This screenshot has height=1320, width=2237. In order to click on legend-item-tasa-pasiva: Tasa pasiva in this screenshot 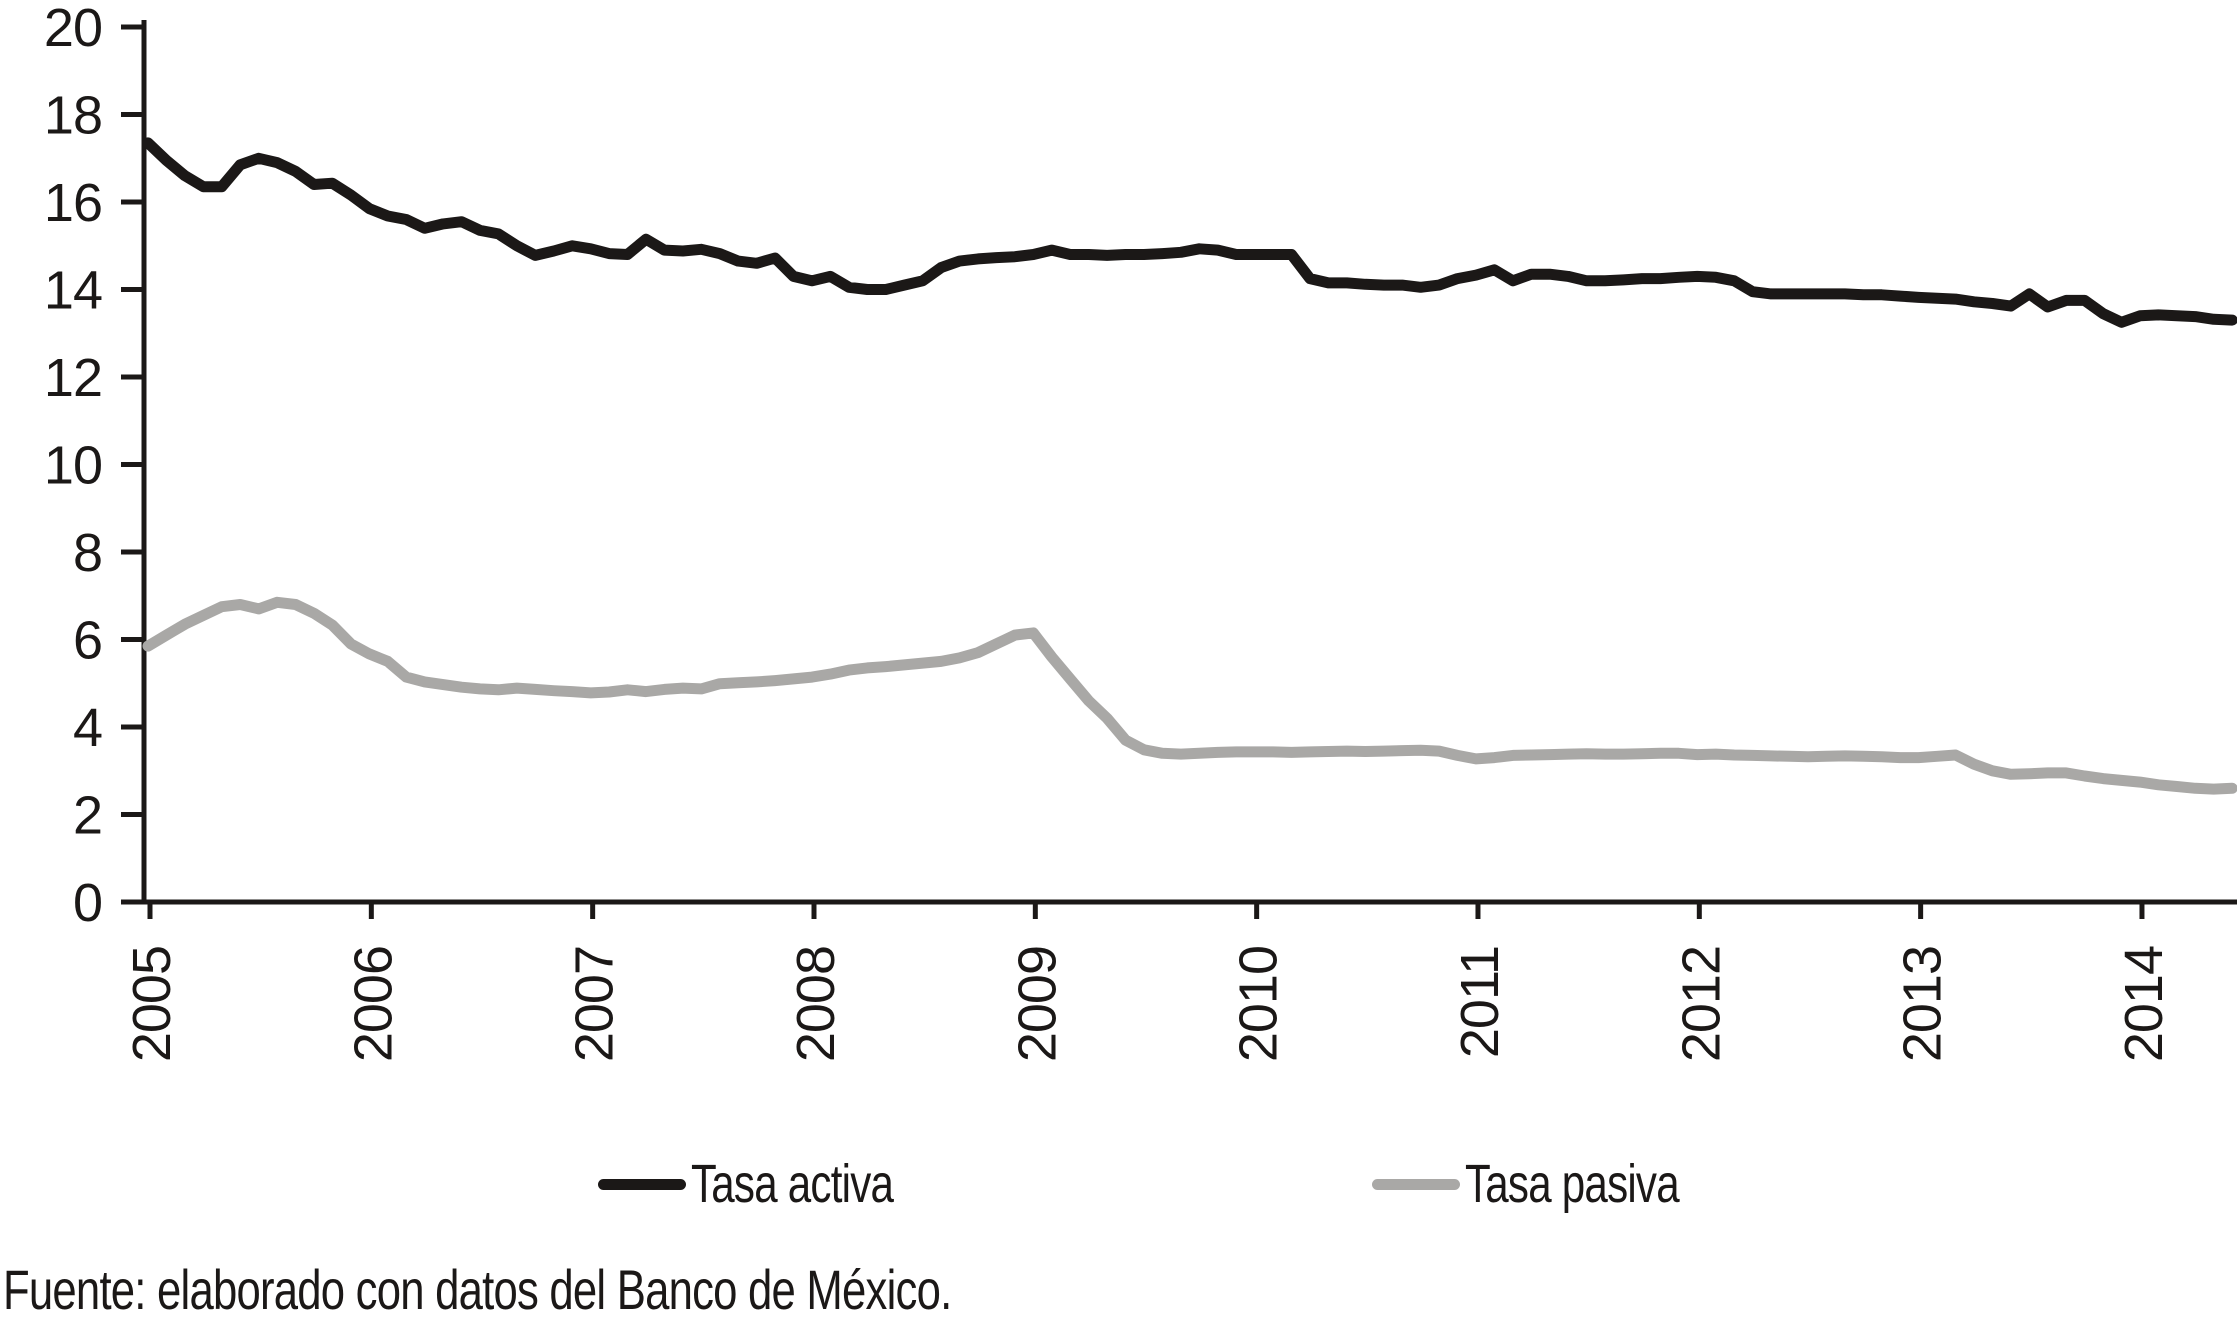, I will do `click(1555, 1184)`.